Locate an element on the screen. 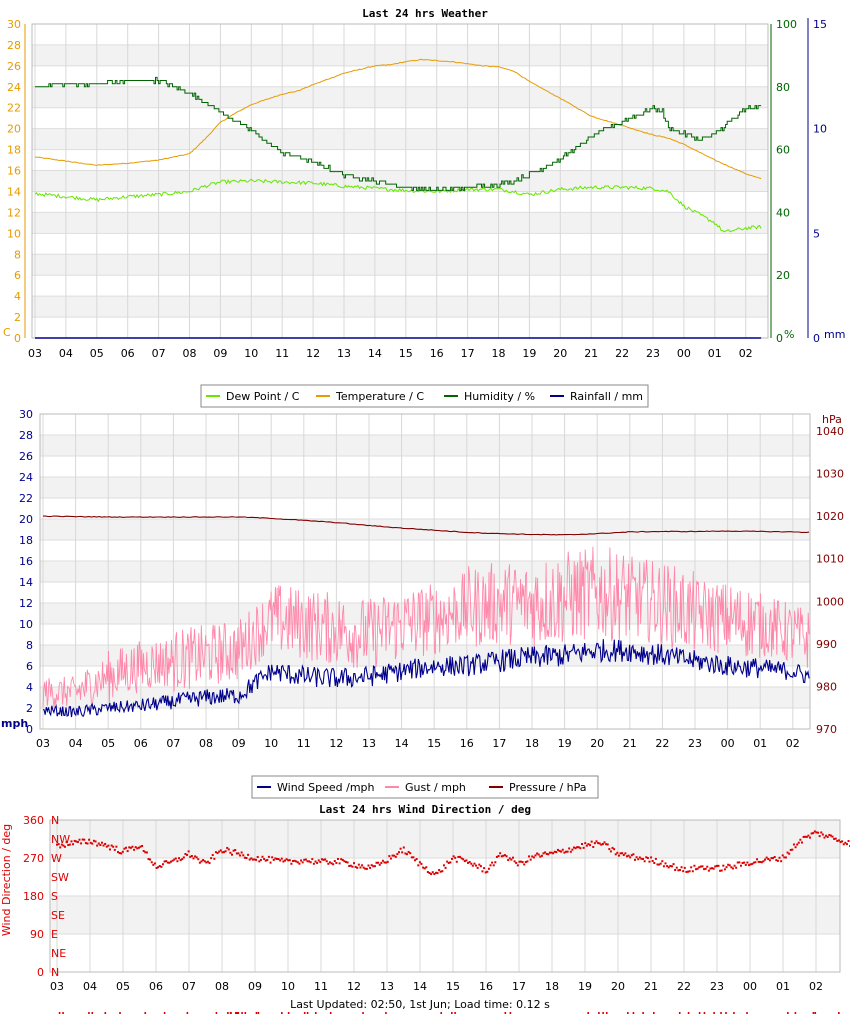 The width and height of the screenshot is (850, 1017). speed-unit-label: mph is located at coordinates (14, 723).